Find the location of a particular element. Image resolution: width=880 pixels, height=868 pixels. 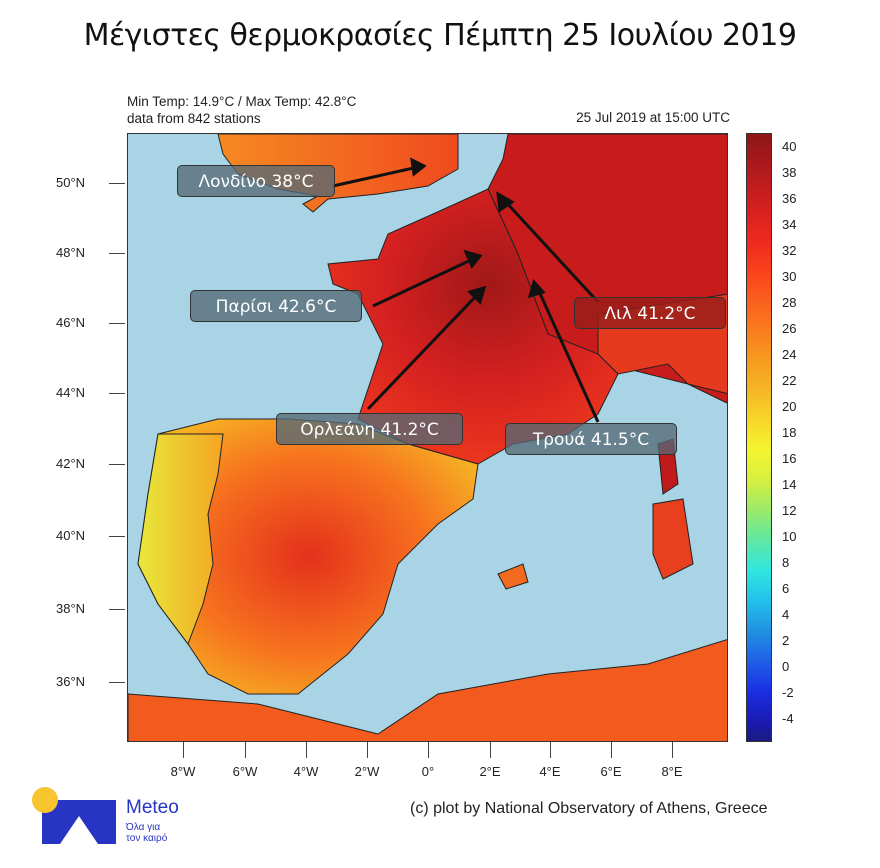

lon-tick: 2°W is located at coordinates (367, 771).